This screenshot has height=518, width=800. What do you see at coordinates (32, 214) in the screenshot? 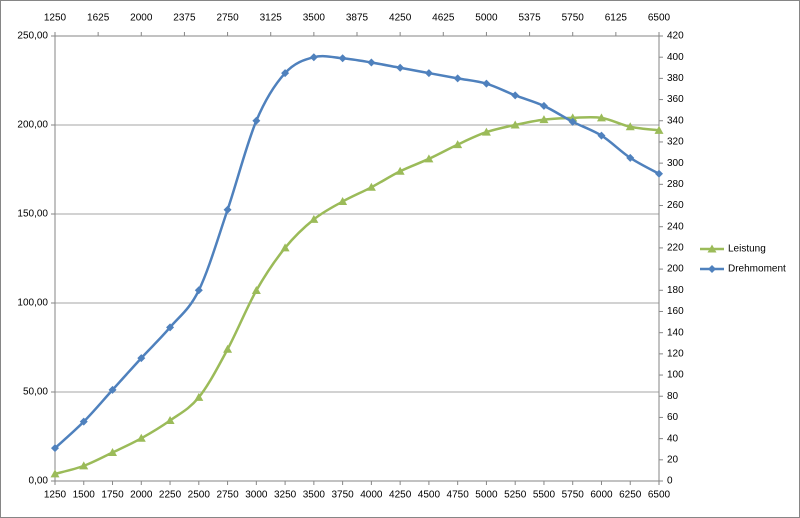
I see `y-tick-label: 150,00` at bounding box center [32, 214].